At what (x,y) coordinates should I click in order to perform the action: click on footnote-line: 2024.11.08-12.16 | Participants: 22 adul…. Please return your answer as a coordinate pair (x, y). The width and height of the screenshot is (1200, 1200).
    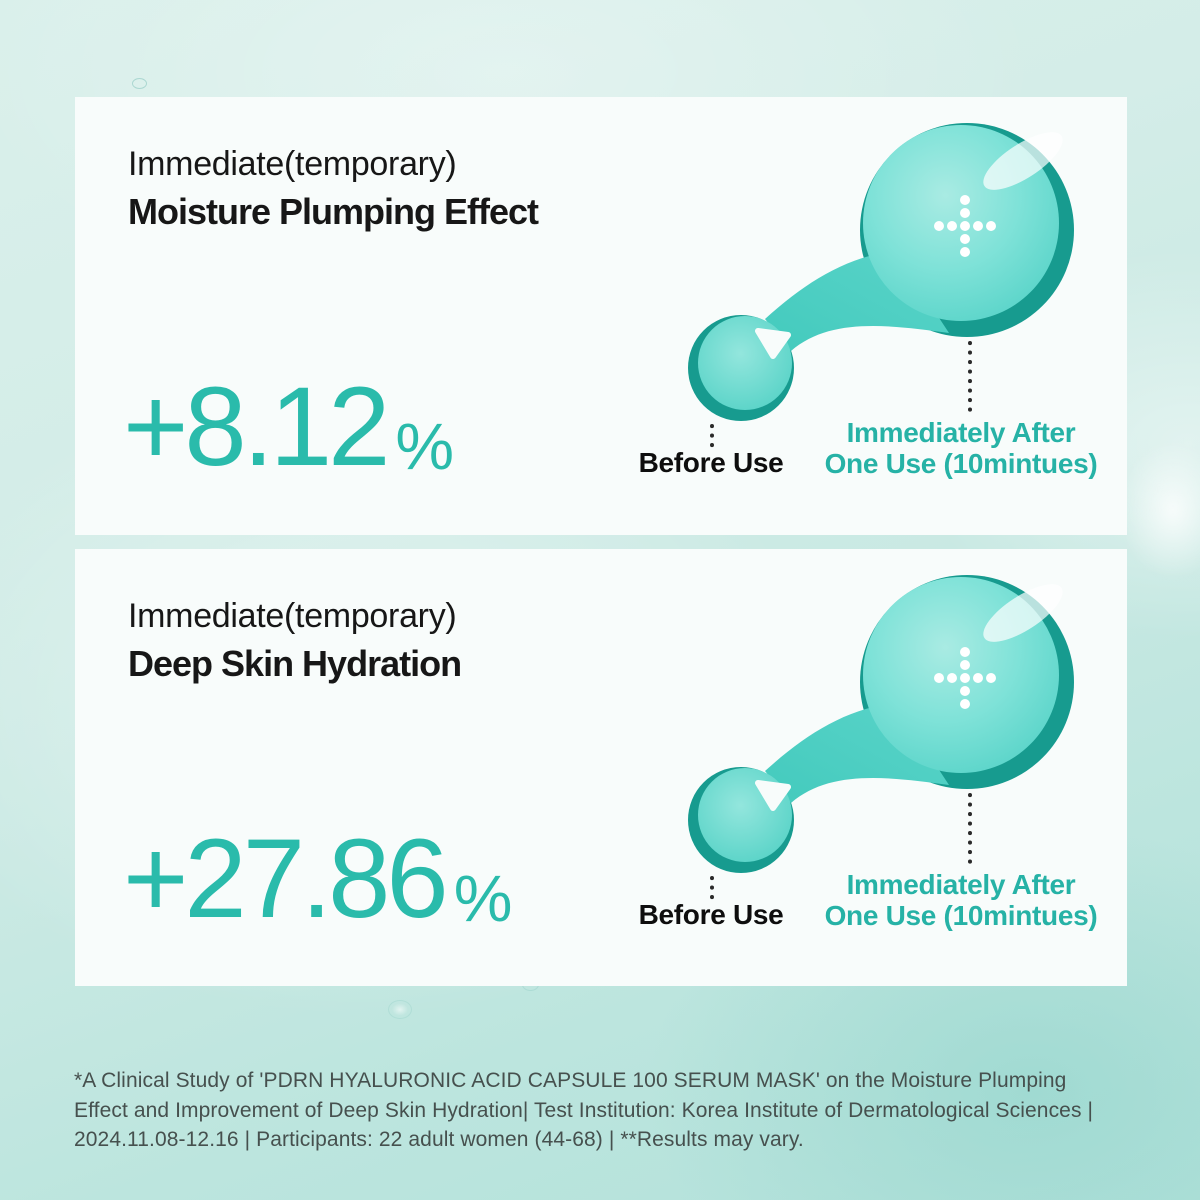
    Looking at the image, I should click on (439, 1139).